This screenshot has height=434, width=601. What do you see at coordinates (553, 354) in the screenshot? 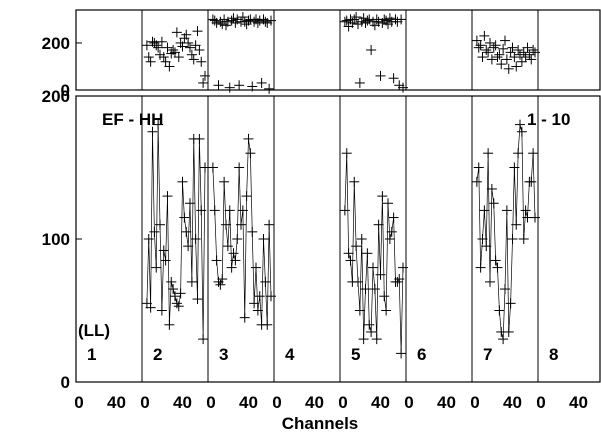
I see `panel-label: 8` at bounding box center [553, 354].